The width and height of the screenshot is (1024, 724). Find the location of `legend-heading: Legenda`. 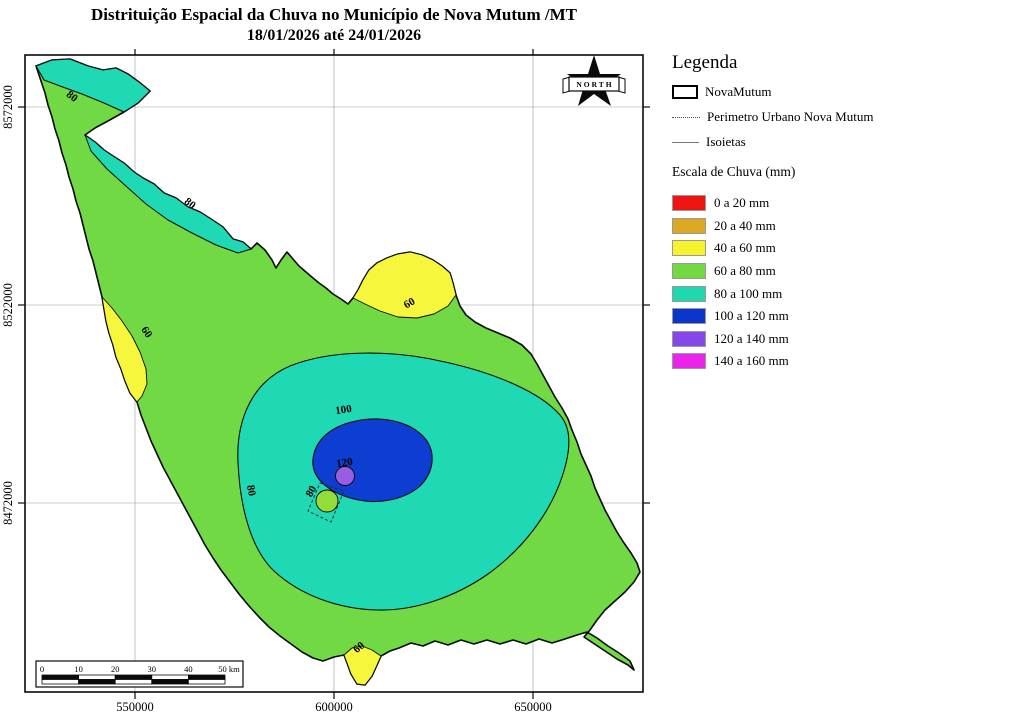

legend-heading: Legenda is located at coordinates (705, 62).